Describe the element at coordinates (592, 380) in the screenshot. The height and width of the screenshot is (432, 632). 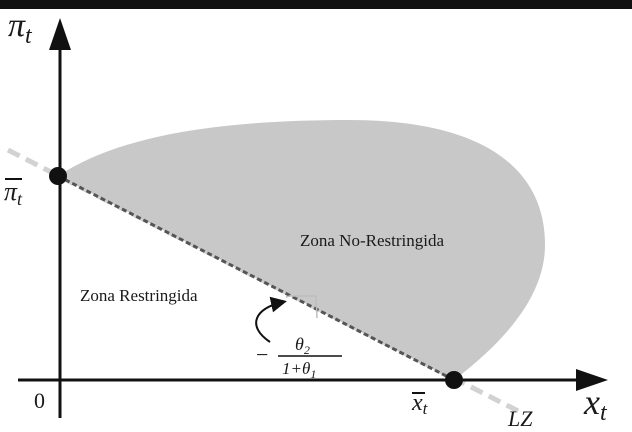
I see `x-axis-arrow-icon` at that location.